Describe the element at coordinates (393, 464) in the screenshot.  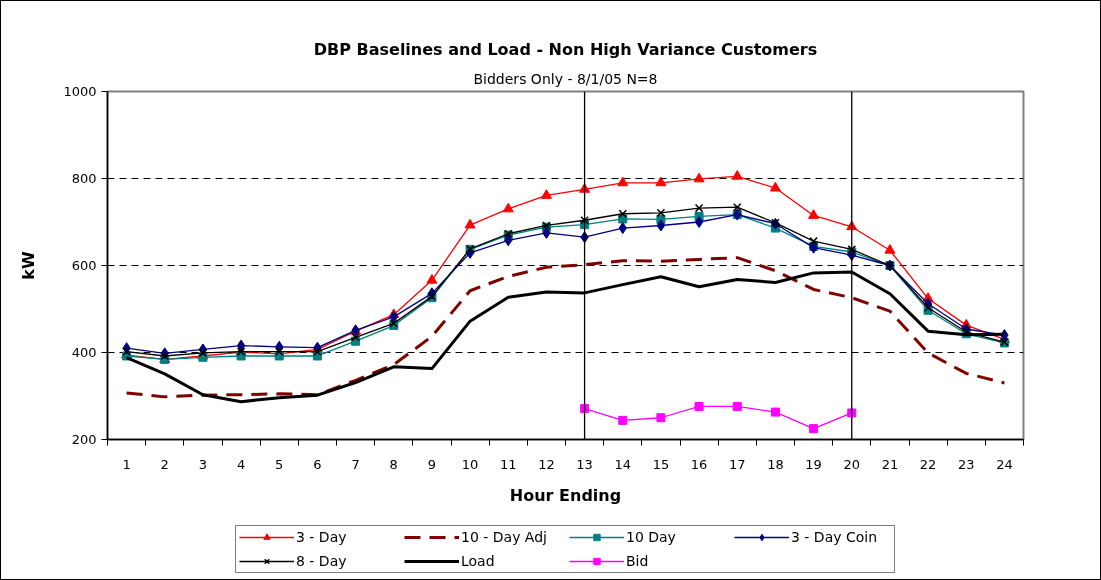
I see `x-tick-label: 8` at that location.